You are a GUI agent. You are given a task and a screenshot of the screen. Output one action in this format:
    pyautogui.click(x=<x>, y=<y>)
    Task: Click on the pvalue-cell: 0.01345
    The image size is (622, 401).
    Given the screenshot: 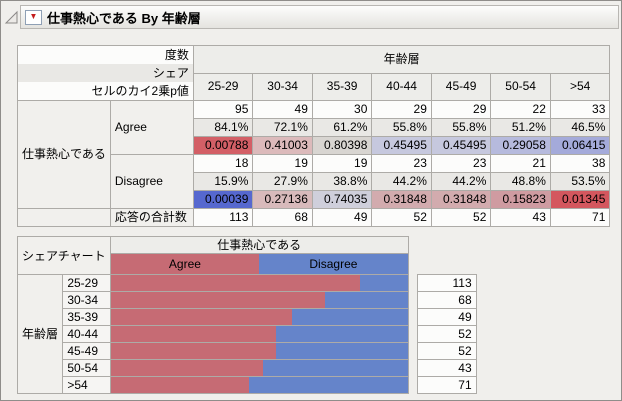 What is the action you would take?
    pyautogui.click(x=580, y=199)
    